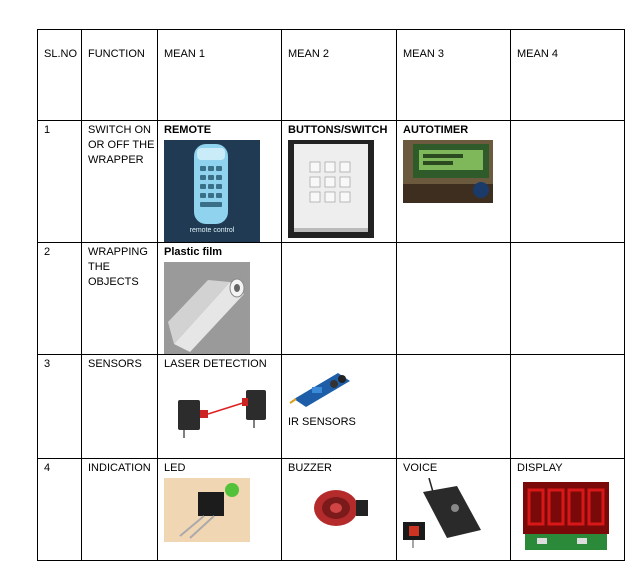  What do you see at coordinates (339, 75) in the screenshot?
I see `header-mean-2: MEAN 2` at bounding box center [339, 75].